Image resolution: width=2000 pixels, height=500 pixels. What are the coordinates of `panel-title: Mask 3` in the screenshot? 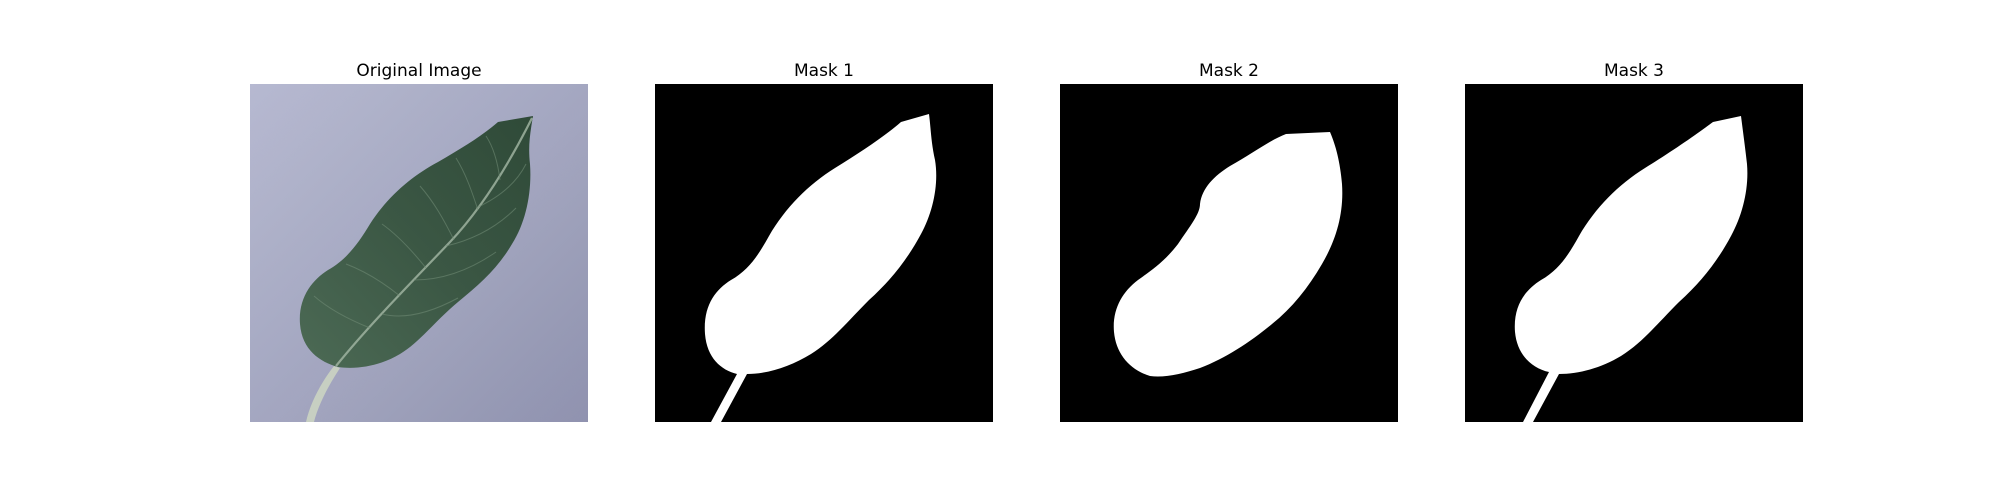 It's located at (1634, 71).